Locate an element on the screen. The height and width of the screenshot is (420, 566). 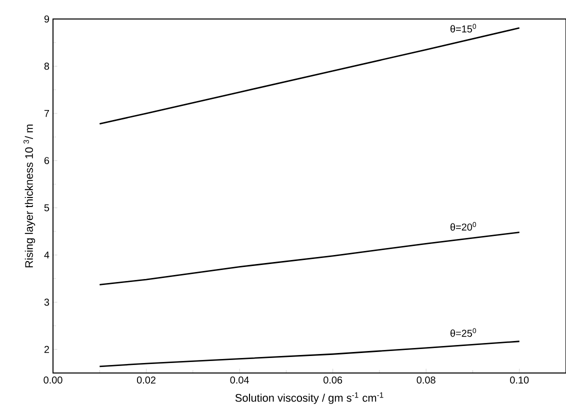
y-tick-label: 7 is located at coordinates (46, 113).